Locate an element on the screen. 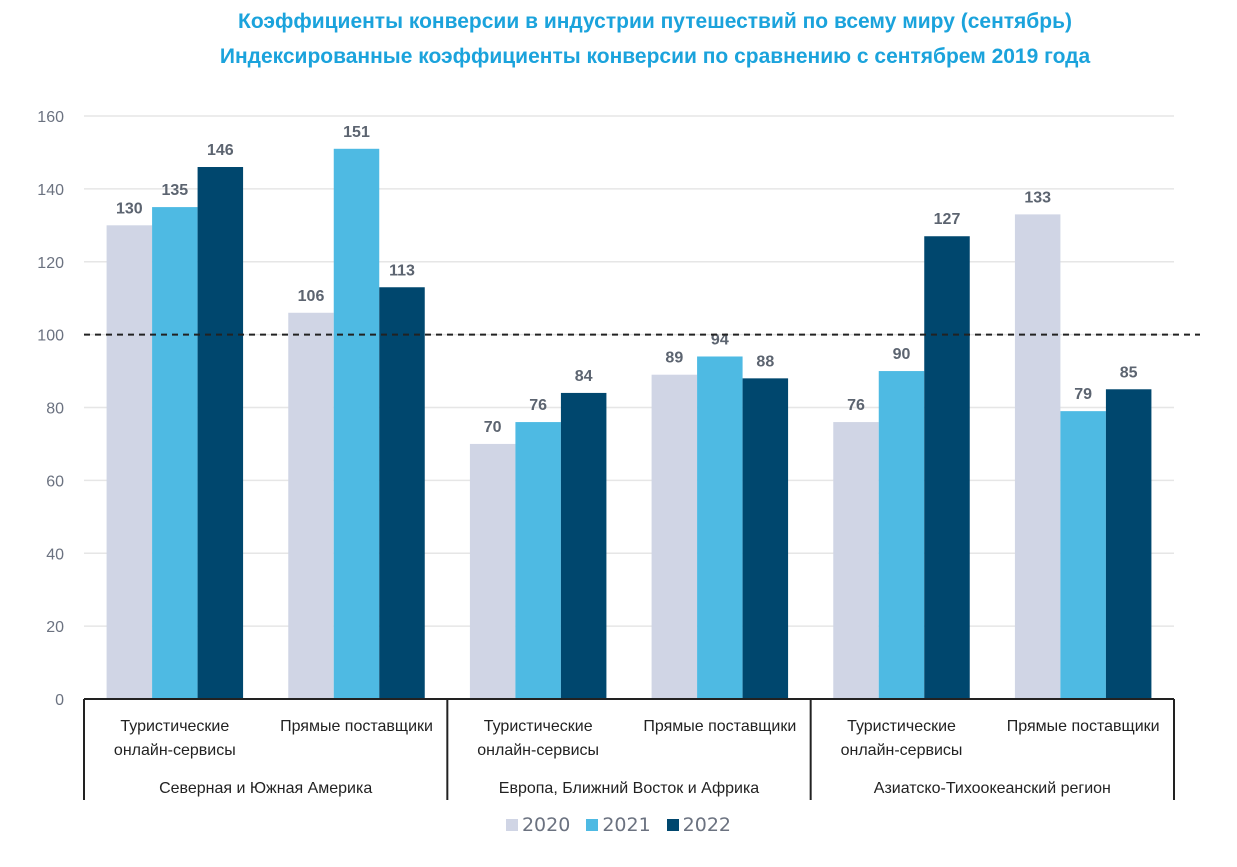 The height and width of the screenshot is (867, 1237). legend-label: 2020 is located at coordinates (546, 825).